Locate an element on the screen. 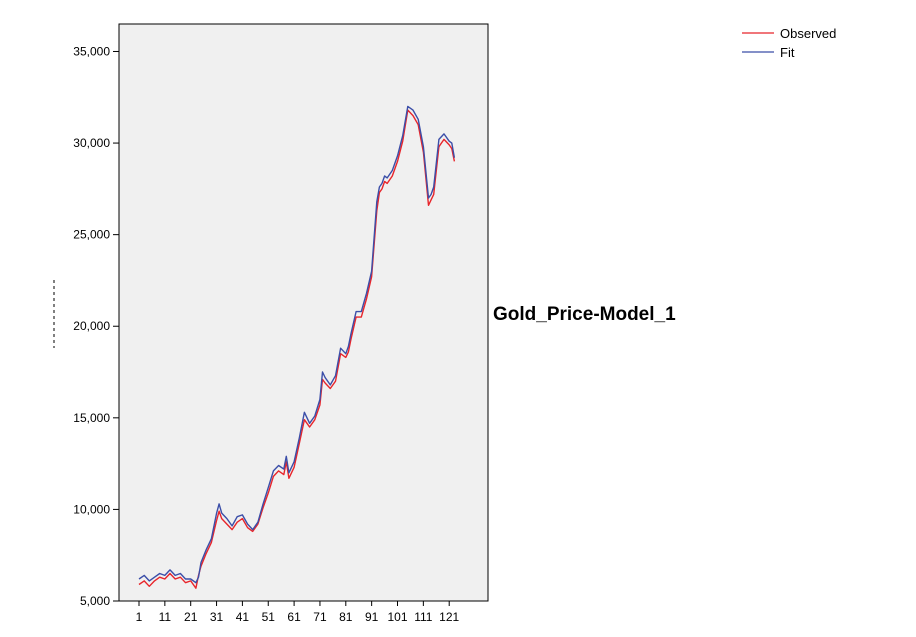 The image size is (916, 637). legend: Observed Fit is located at coordinates (789, 43).